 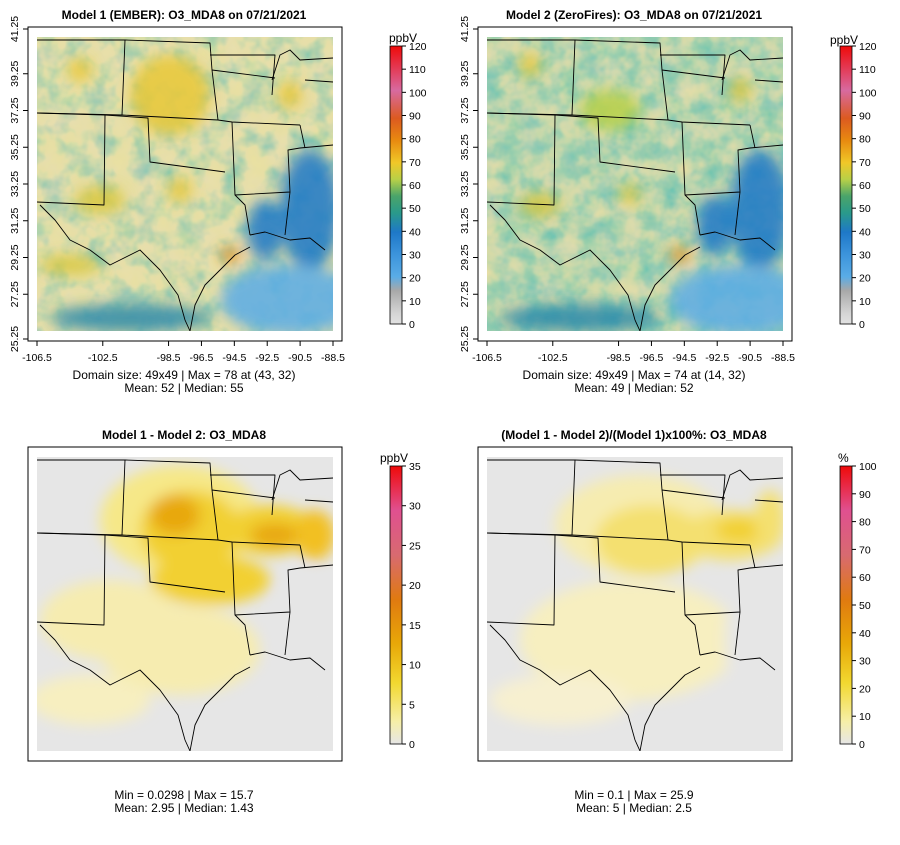 I want to click on panel-1-ytick-label: 33.25, so click(x=15, y=184).